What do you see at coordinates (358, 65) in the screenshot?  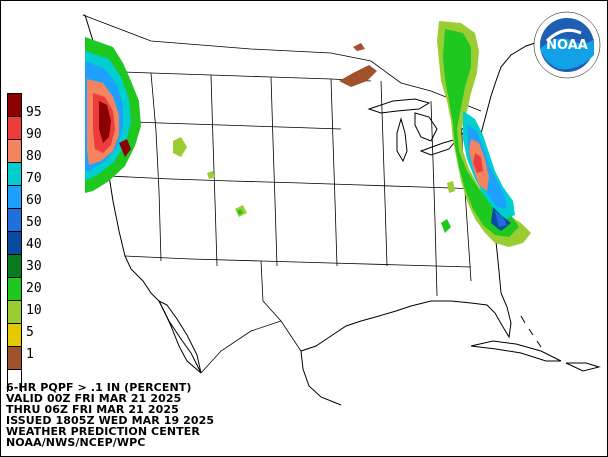 I see `precip-canada` at bounding box center [358, 65].